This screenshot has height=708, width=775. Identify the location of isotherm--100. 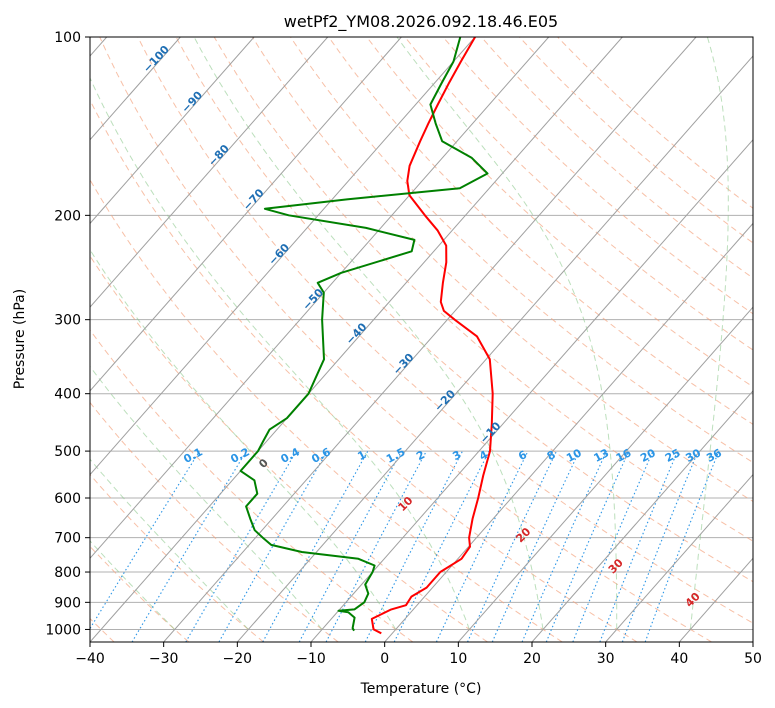
(135, 89).